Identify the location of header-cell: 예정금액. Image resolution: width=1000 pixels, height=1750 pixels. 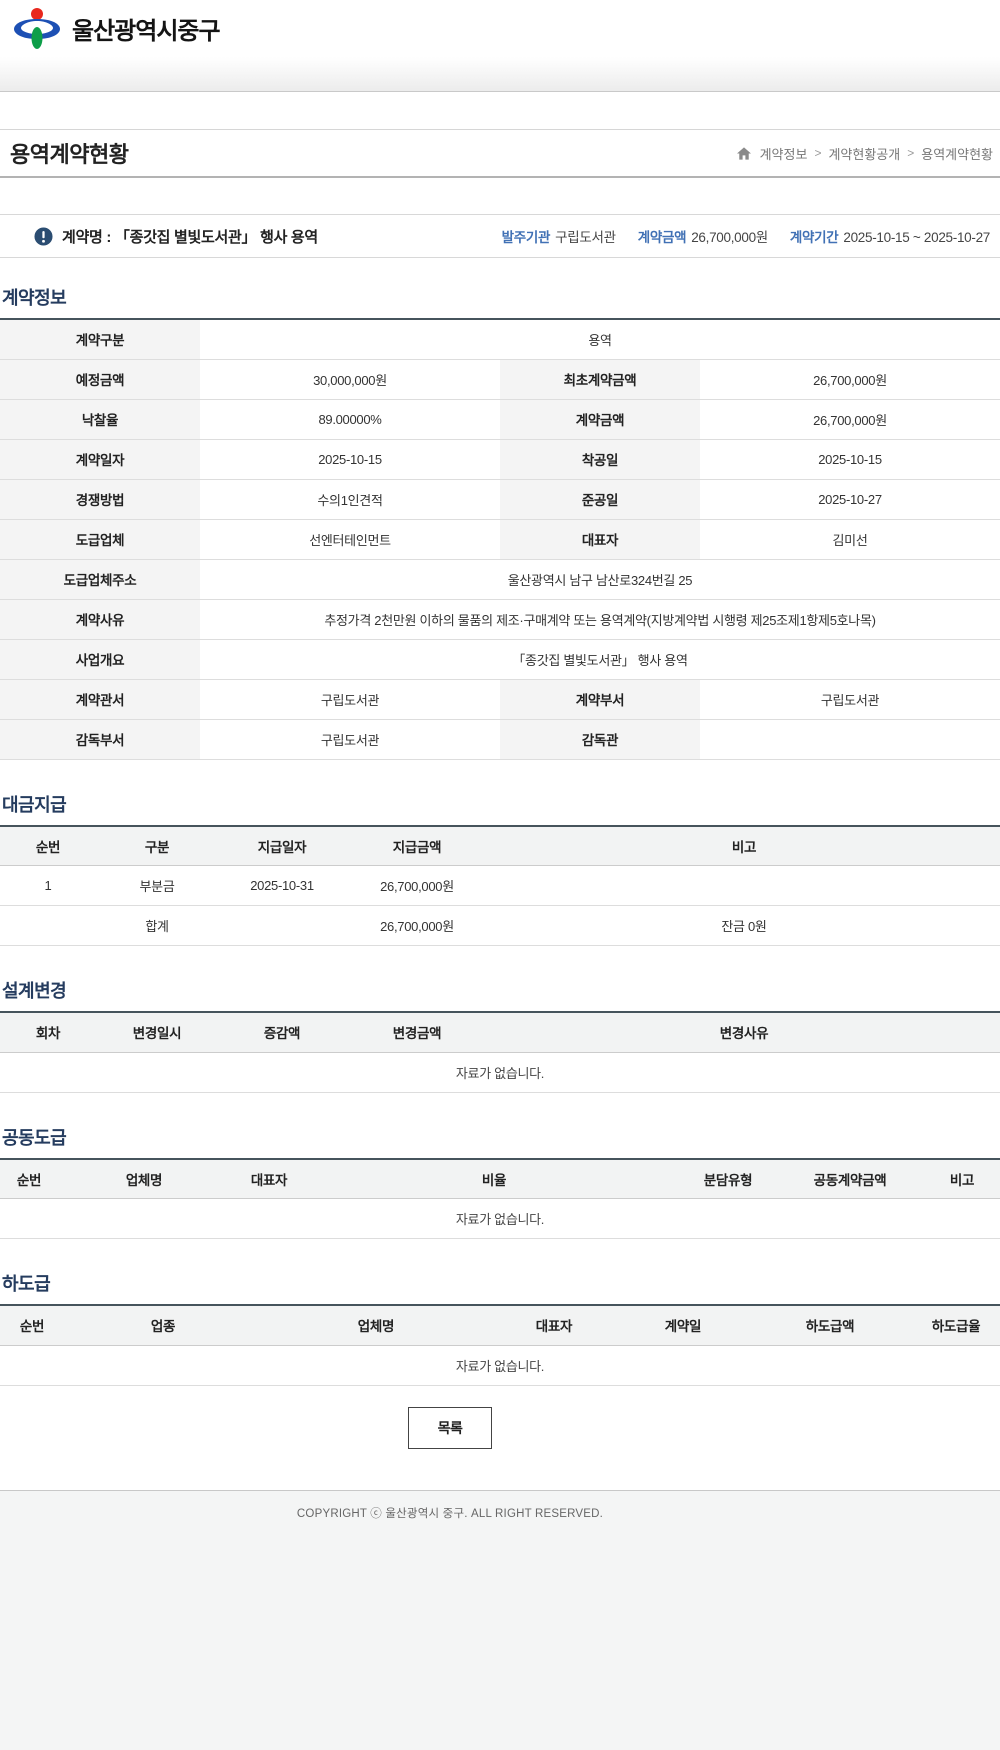
(100, 379).